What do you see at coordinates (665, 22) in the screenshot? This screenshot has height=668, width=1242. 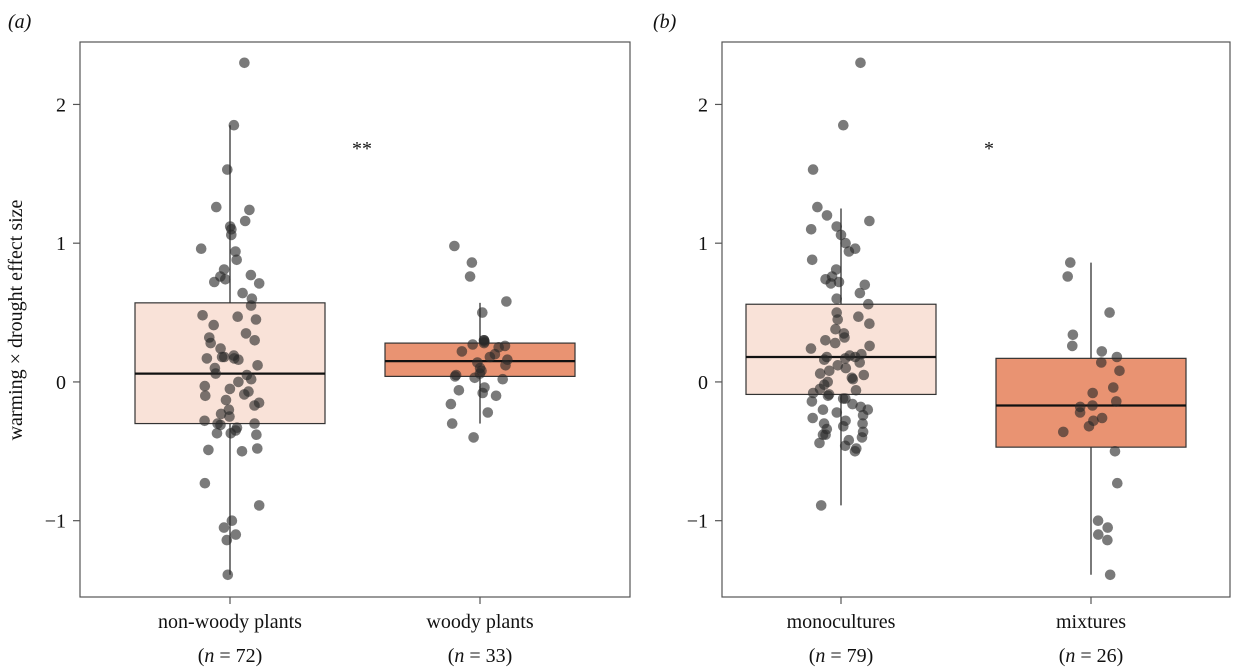 I see `panel-label-b: (b)` at bounding box center [665, 22].